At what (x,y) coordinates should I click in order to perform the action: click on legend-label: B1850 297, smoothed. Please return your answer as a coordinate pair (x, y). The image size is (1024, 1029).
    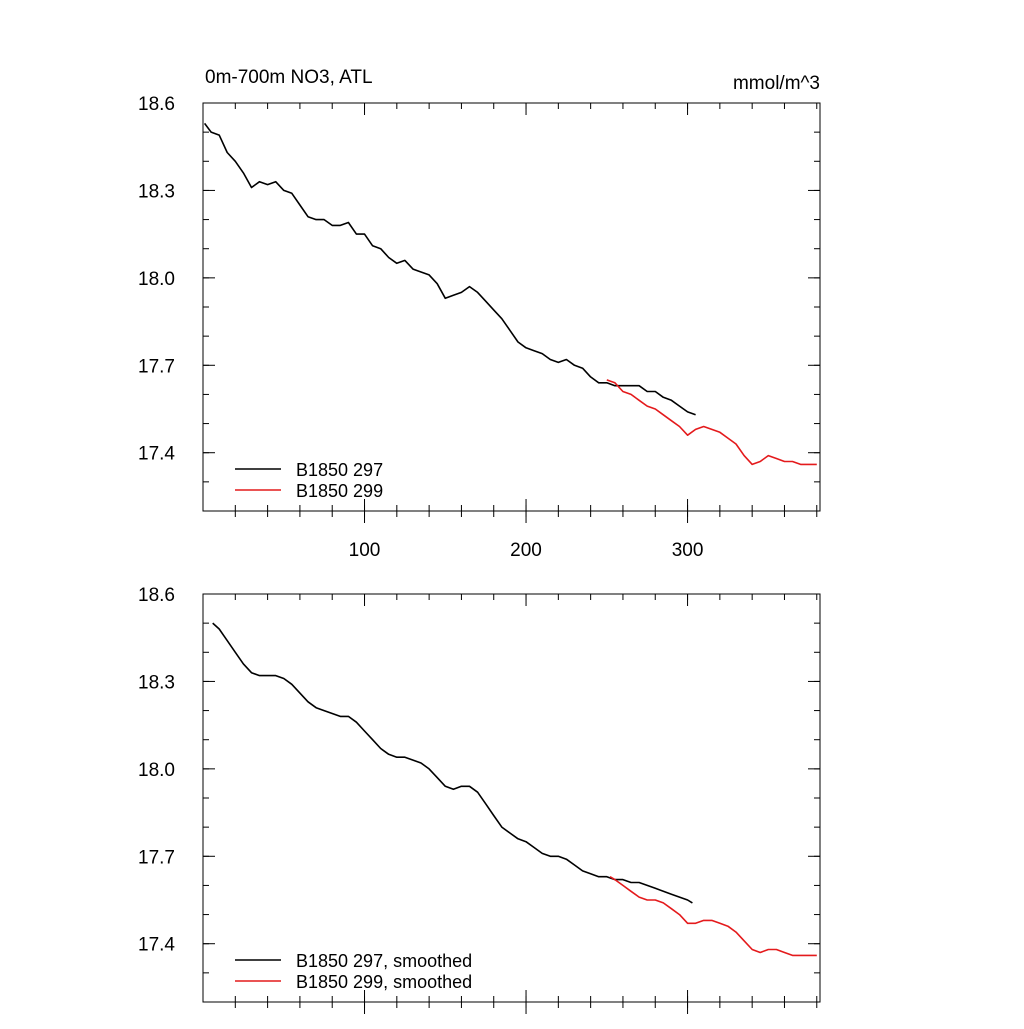
    Looking at the image, I should click on (384, 961).